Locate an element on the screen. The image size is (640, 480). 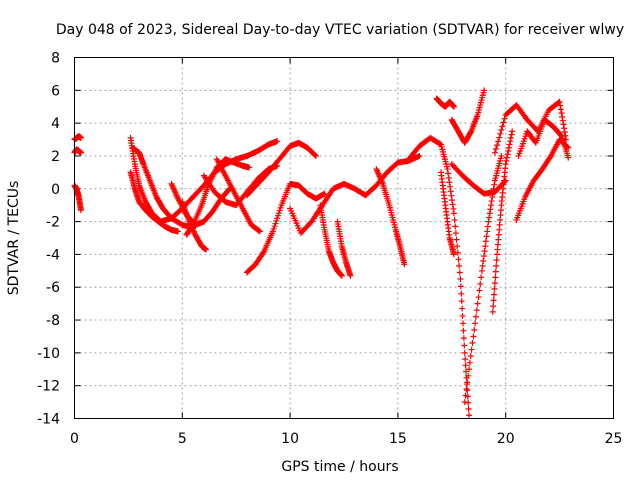
y-tick-label: -14 is located at coordinates (48, 420).